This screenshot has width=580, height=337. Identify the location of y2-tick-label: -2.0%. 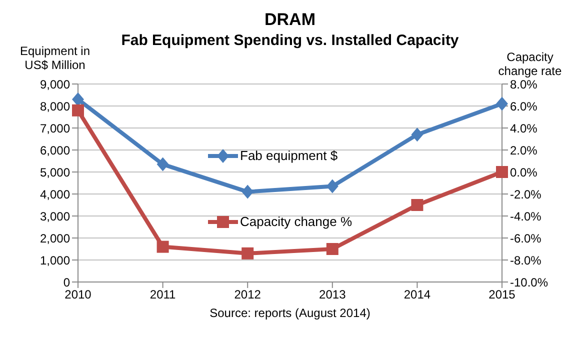
(526, 194).